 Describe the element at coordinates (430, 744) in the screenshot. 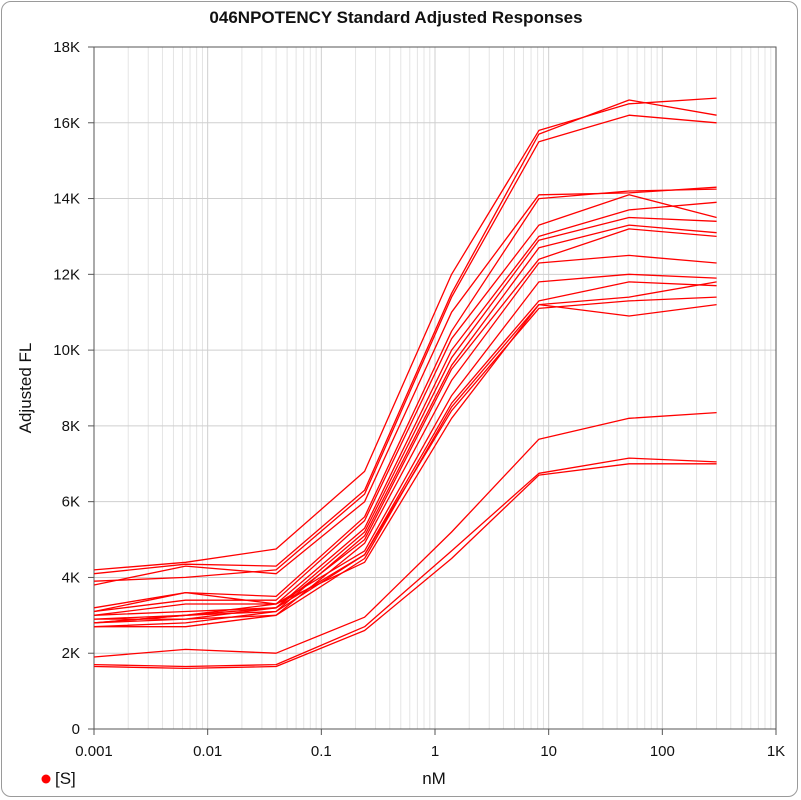

I see `x-axis-ticks: 0.001 0.01 0.1 1 10 100 1K` at that location.